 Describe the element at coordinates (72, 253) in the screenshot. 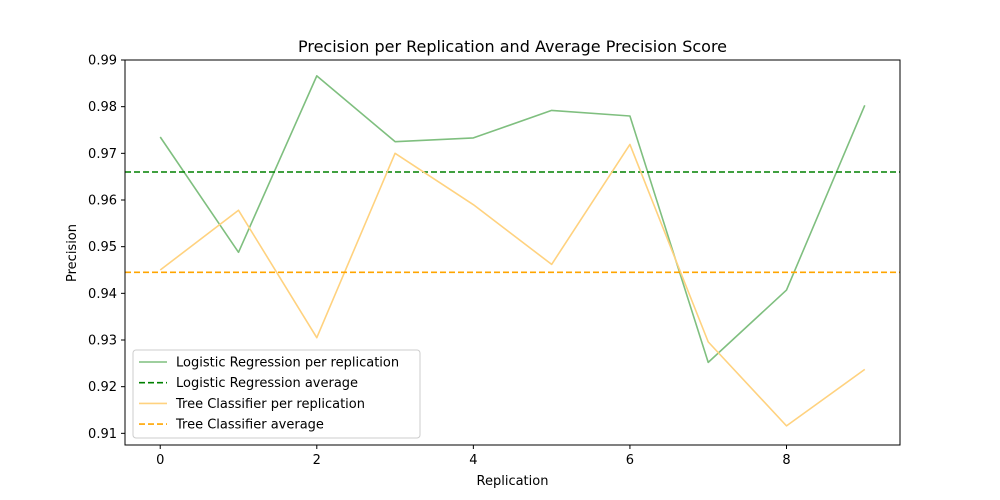

I see `y-axis-label: Precision` at that location.